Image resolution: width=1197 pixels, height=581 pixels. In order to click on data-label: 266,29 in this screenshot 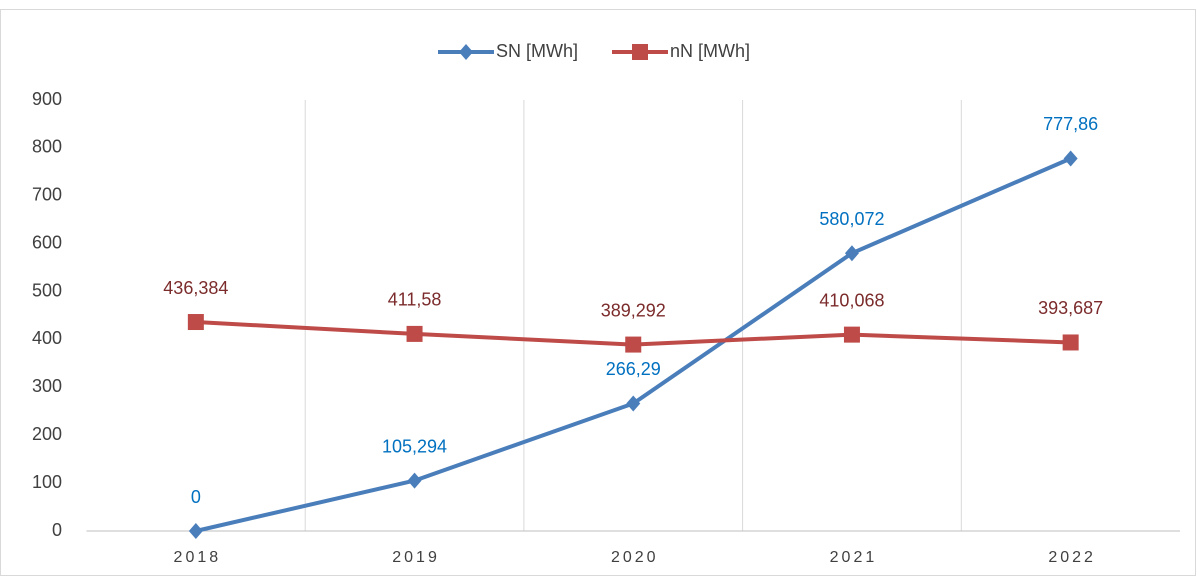, I will do `click(633, 369)`.